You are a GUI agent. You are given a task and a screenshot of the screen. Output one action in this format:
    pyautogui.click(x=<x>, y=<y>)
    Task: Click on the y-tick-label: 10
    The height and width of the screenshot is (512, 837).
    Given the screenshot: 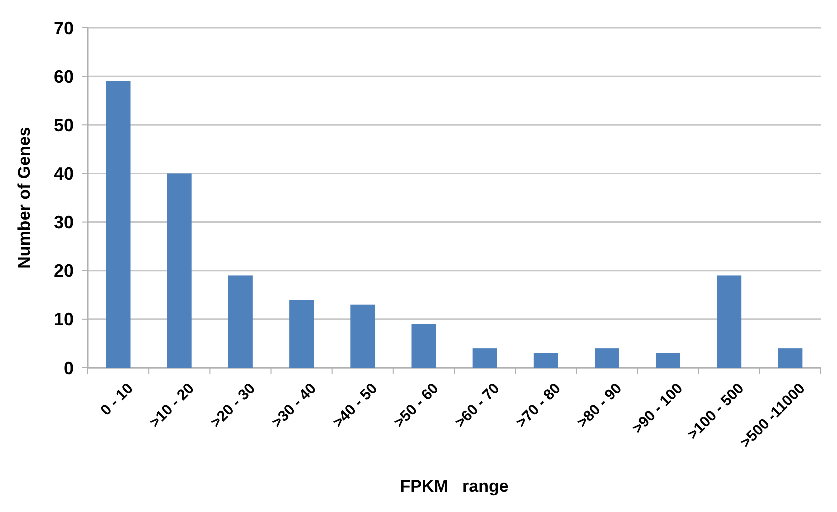 What is the action you would take?
    pyautogui.click(x=64, y=320)
    